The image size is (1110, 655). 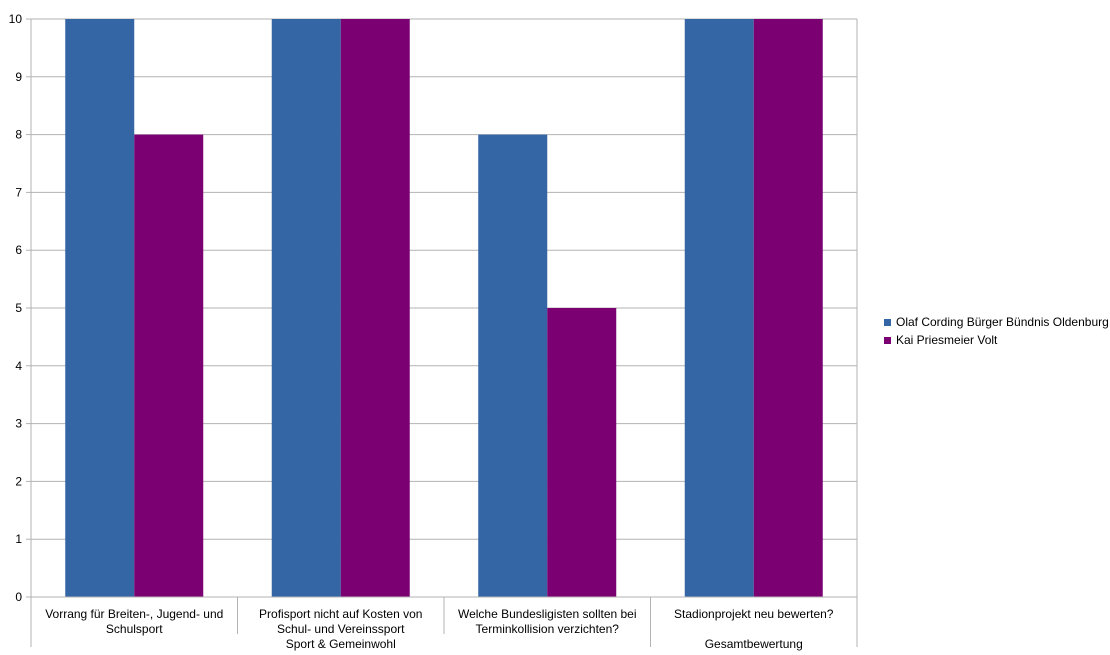 I want to click on y-tick-label: 9, so click(x=18, y=77).